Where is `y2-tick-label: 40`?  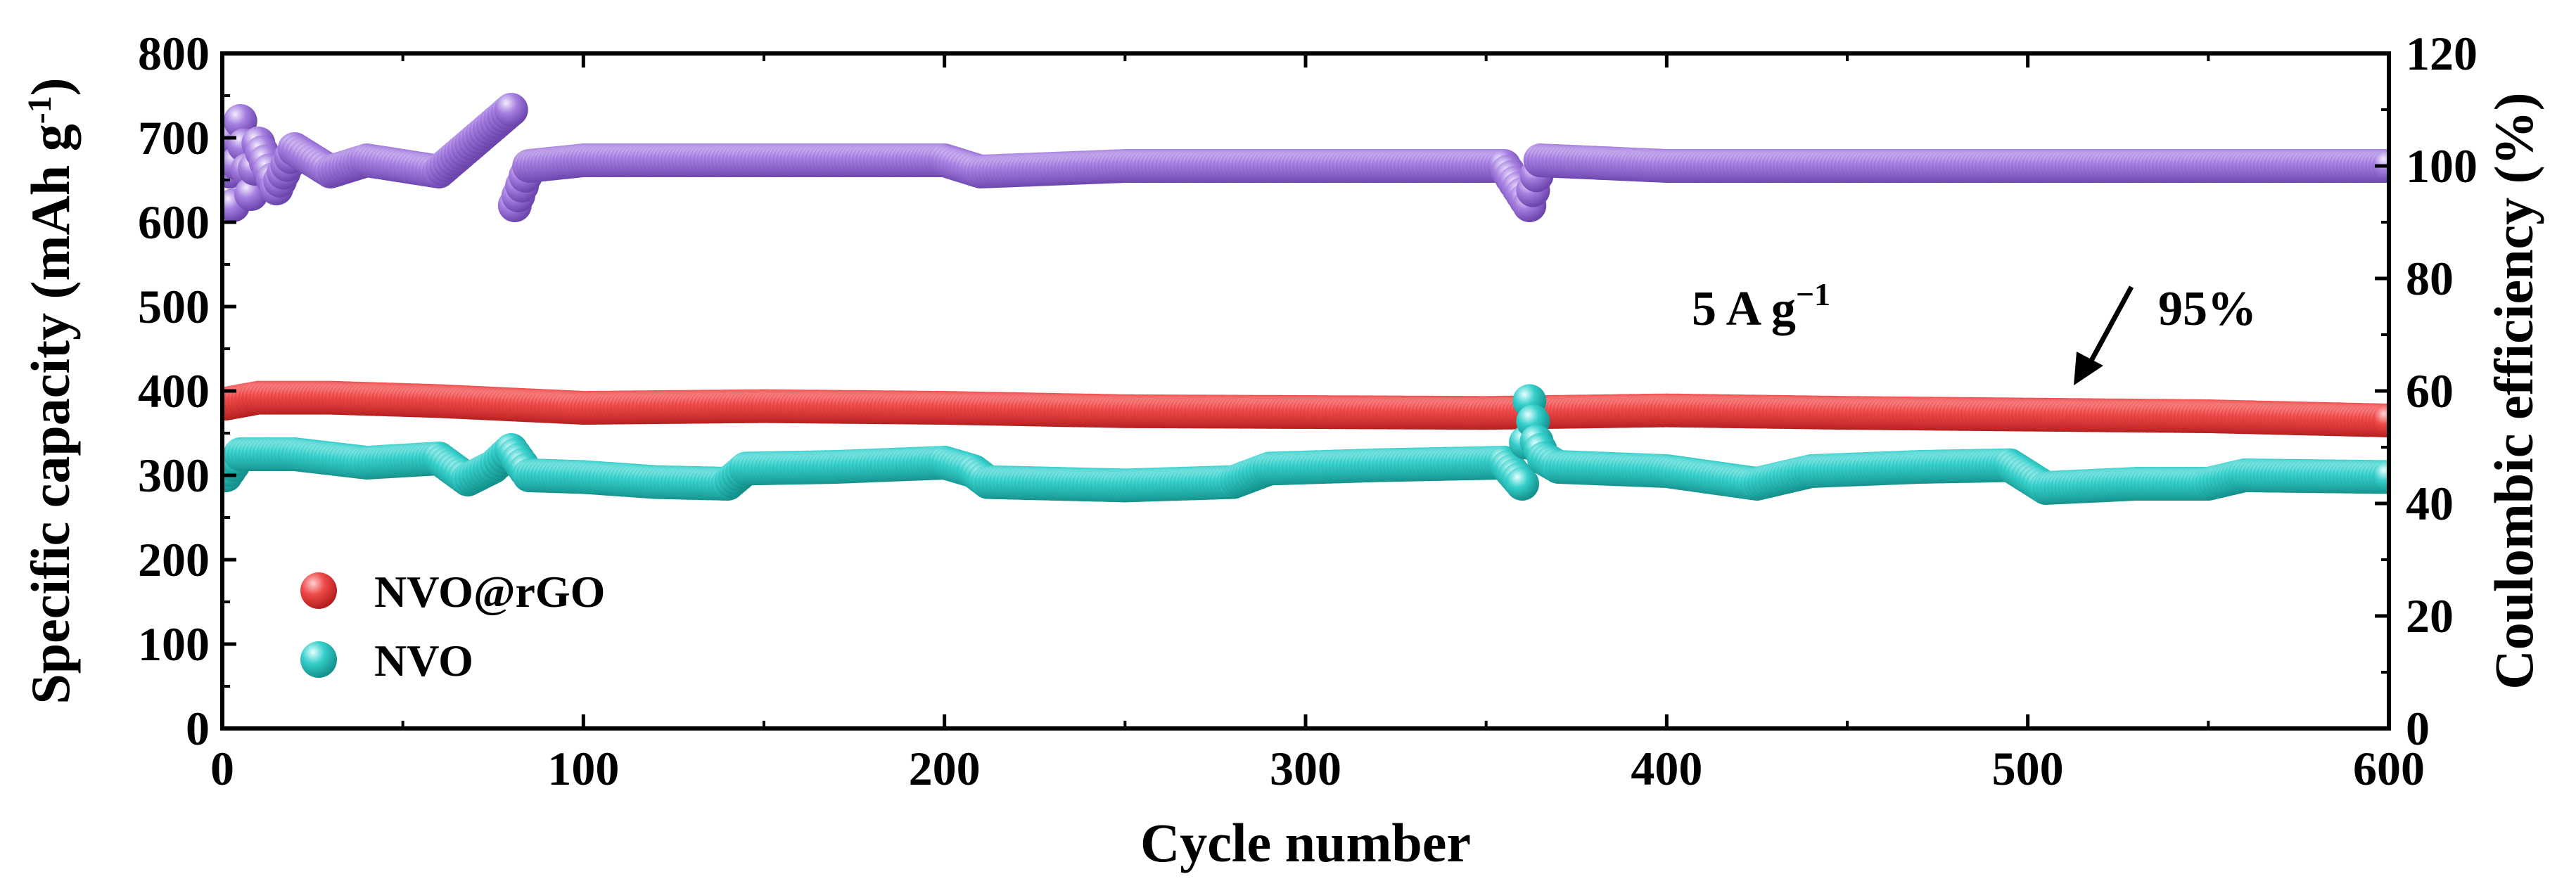
y2-tick-label: 40 is located at coordinates (2430, 503).